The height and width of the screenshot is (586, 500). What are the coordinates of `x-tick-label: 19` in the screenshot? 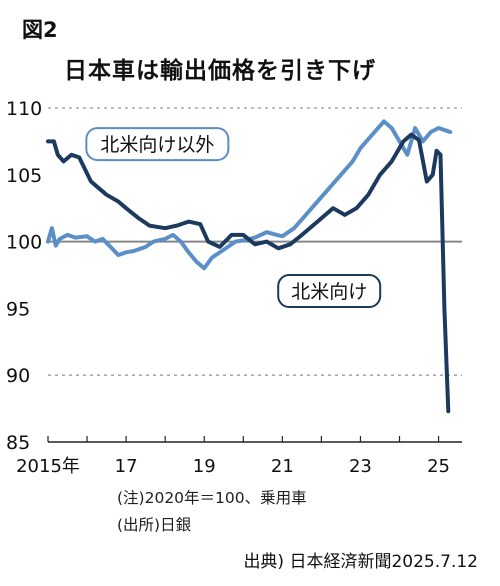 It's located at (204, 466).